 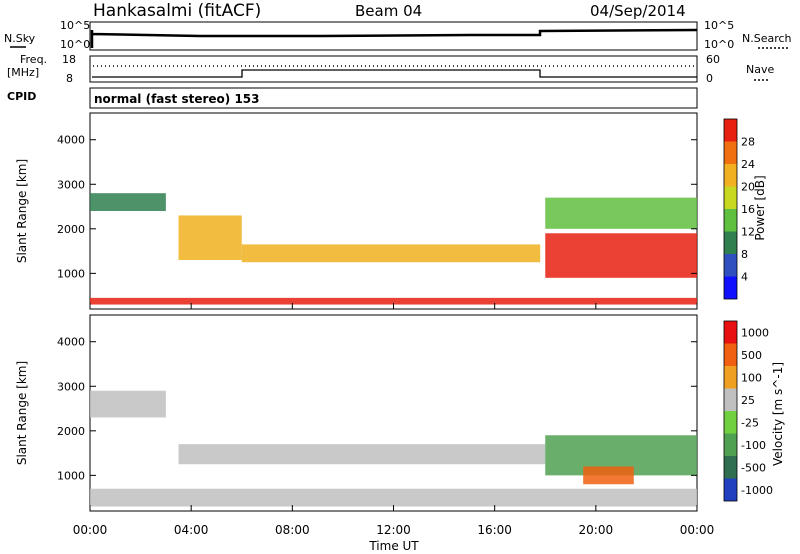 I want to click on nave-tick-top: 60, so click(x=713, y=59).